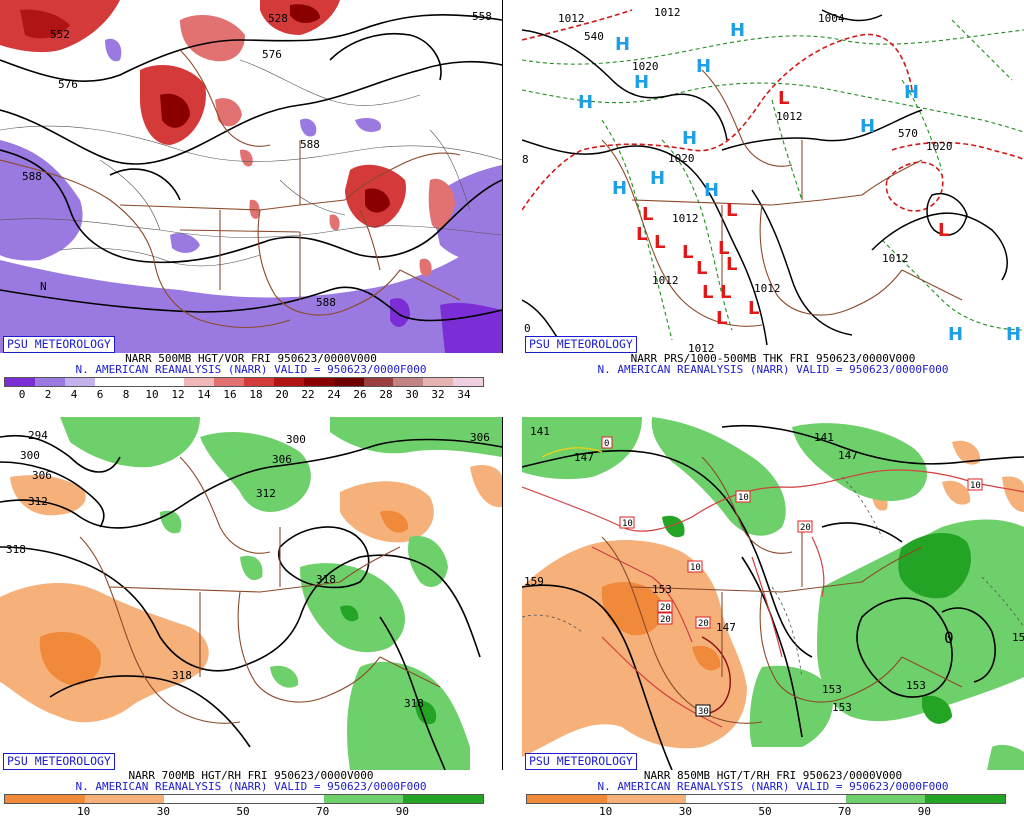 This screenshot has width=1024, height=819. What do you see at coordinates (773, 812) in the screenshot?
I see `color-scale-ticks: 10 30 50 70 90` at bounding box center [773, 812].